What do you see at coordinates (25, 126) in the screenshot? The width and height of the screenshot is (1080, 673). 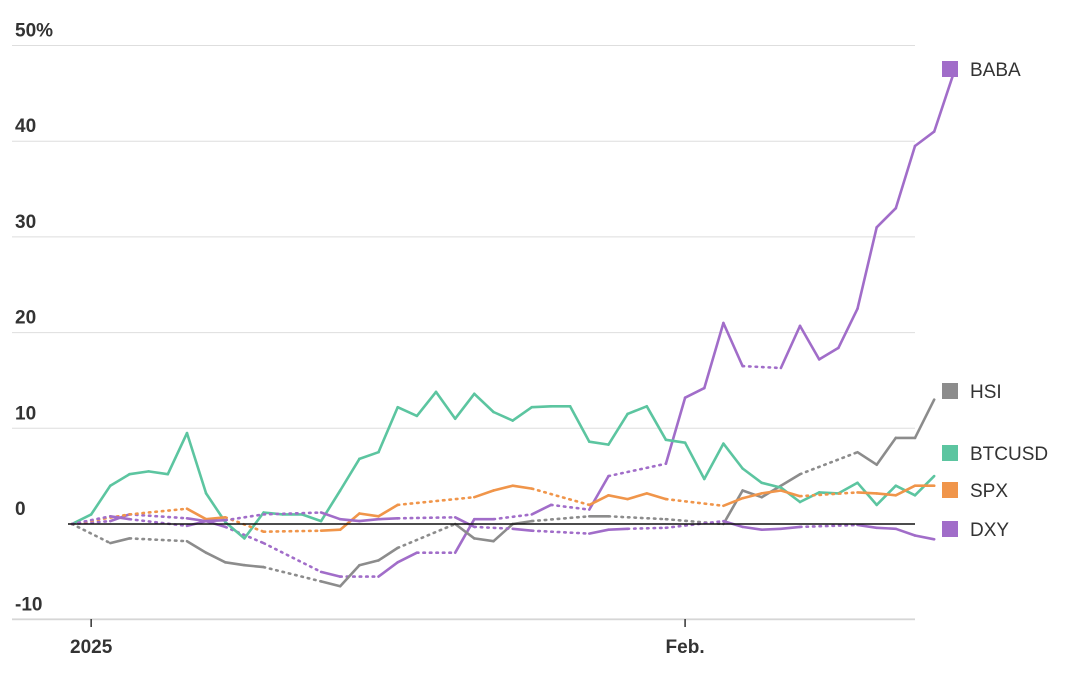 I see `y-tick-label: 40` at bounding box center [25, 126].